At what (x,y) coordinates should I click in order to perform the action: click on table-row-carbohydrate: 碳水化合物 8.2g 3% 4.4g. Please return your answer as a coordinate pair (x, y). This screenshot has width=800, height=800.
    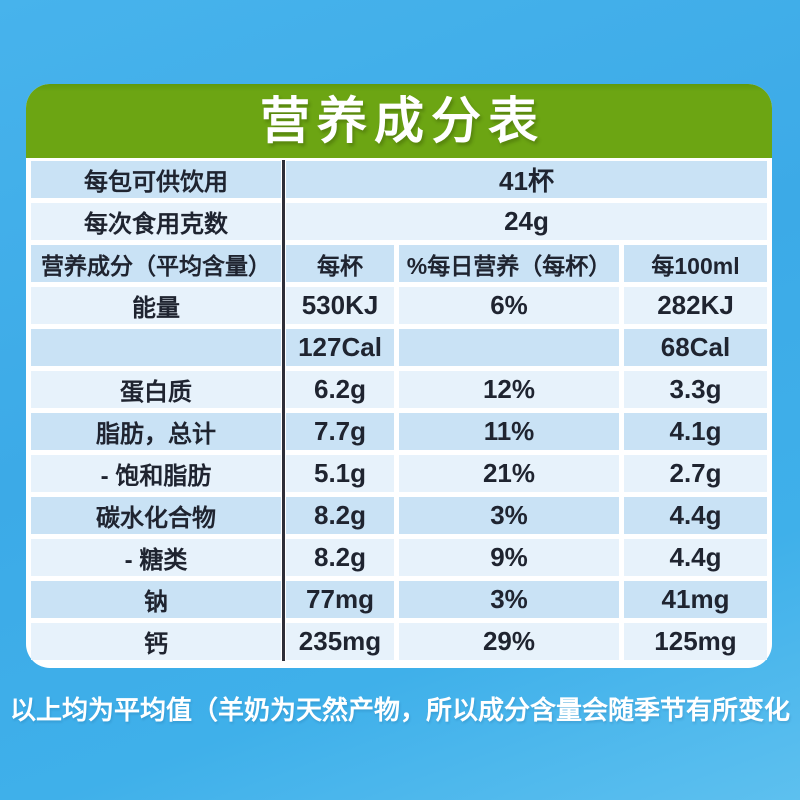
    Looking at the image, I should click on (399, 515).